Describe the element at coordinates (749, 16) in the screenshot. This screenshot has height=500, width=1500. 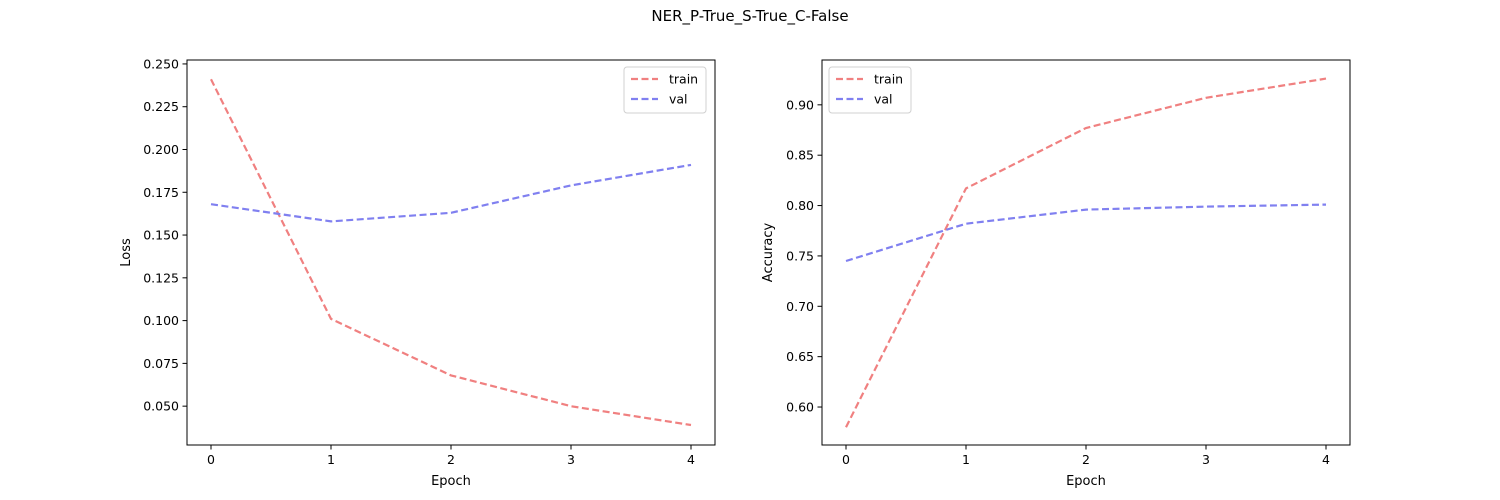
I see `figure-title: NER_P-True_S-True_C-False` at that location.